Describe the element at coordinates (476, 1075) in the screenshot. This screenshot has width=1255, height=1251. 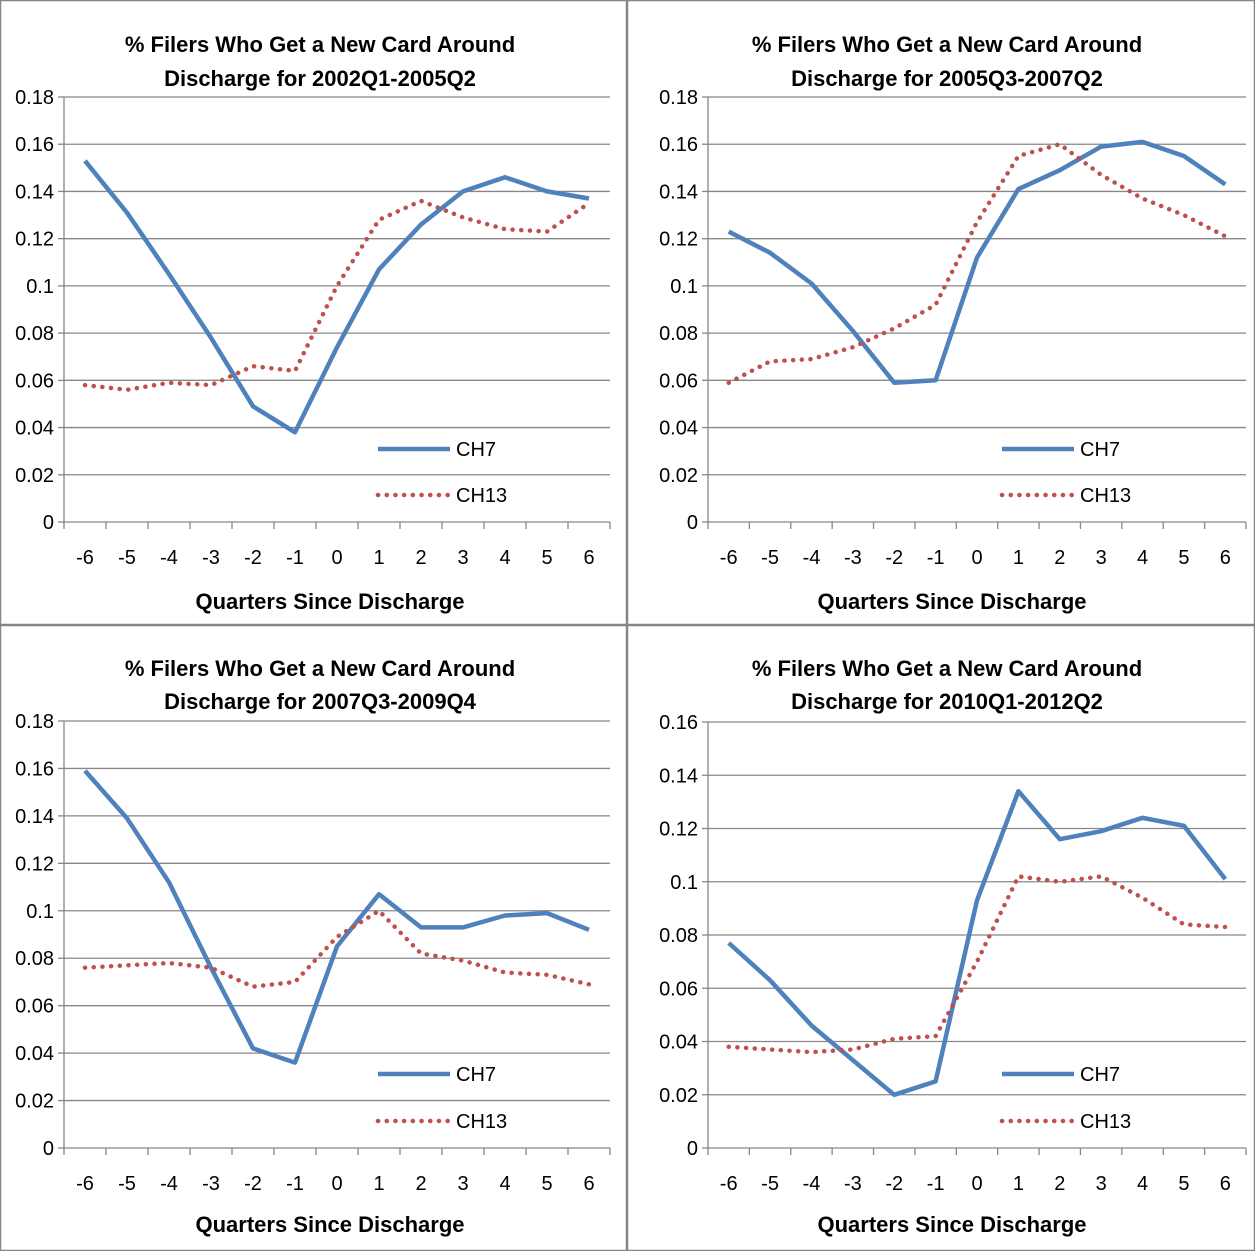
I see `legend-label-ch7: CH7` at that location.